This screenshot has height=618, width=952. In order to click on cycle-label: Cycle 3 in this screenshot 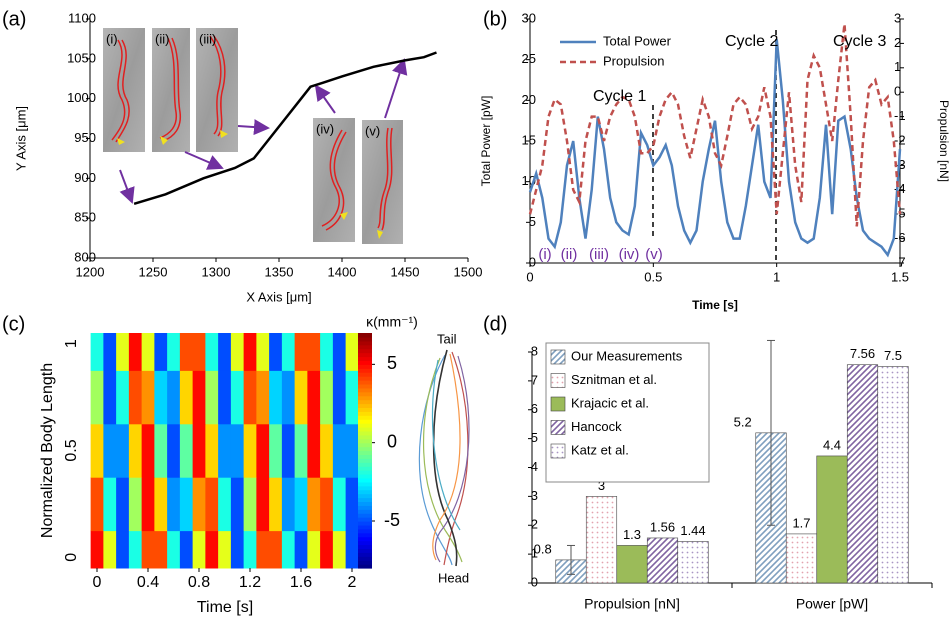, I will do `click(859, 41)`.